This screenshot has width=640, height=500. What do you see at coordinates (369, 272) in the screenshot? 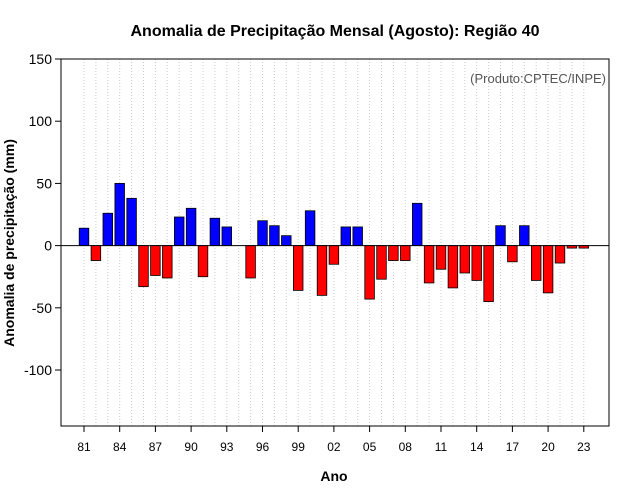
I see `bar-2005` at bounding box center [369, 272].